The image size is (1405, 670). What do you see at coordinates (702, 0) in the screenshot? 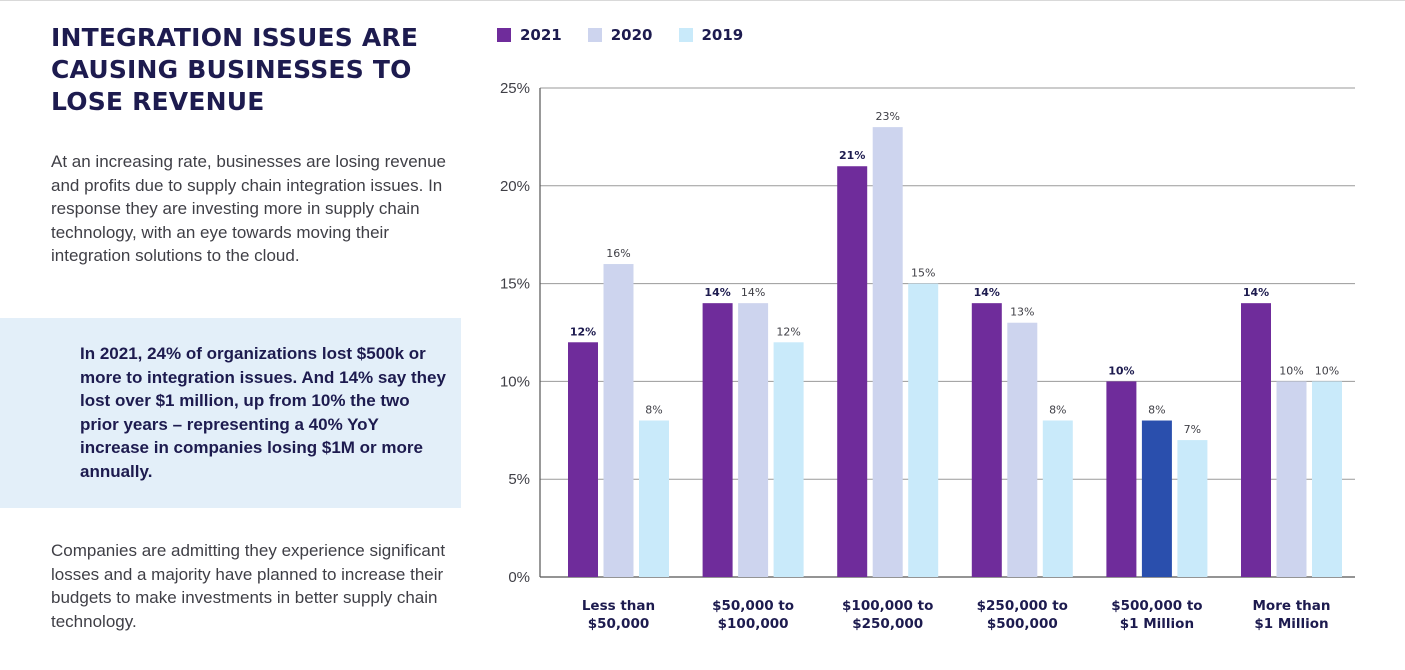
I see `top-divider` at bounding box center [702, 0].